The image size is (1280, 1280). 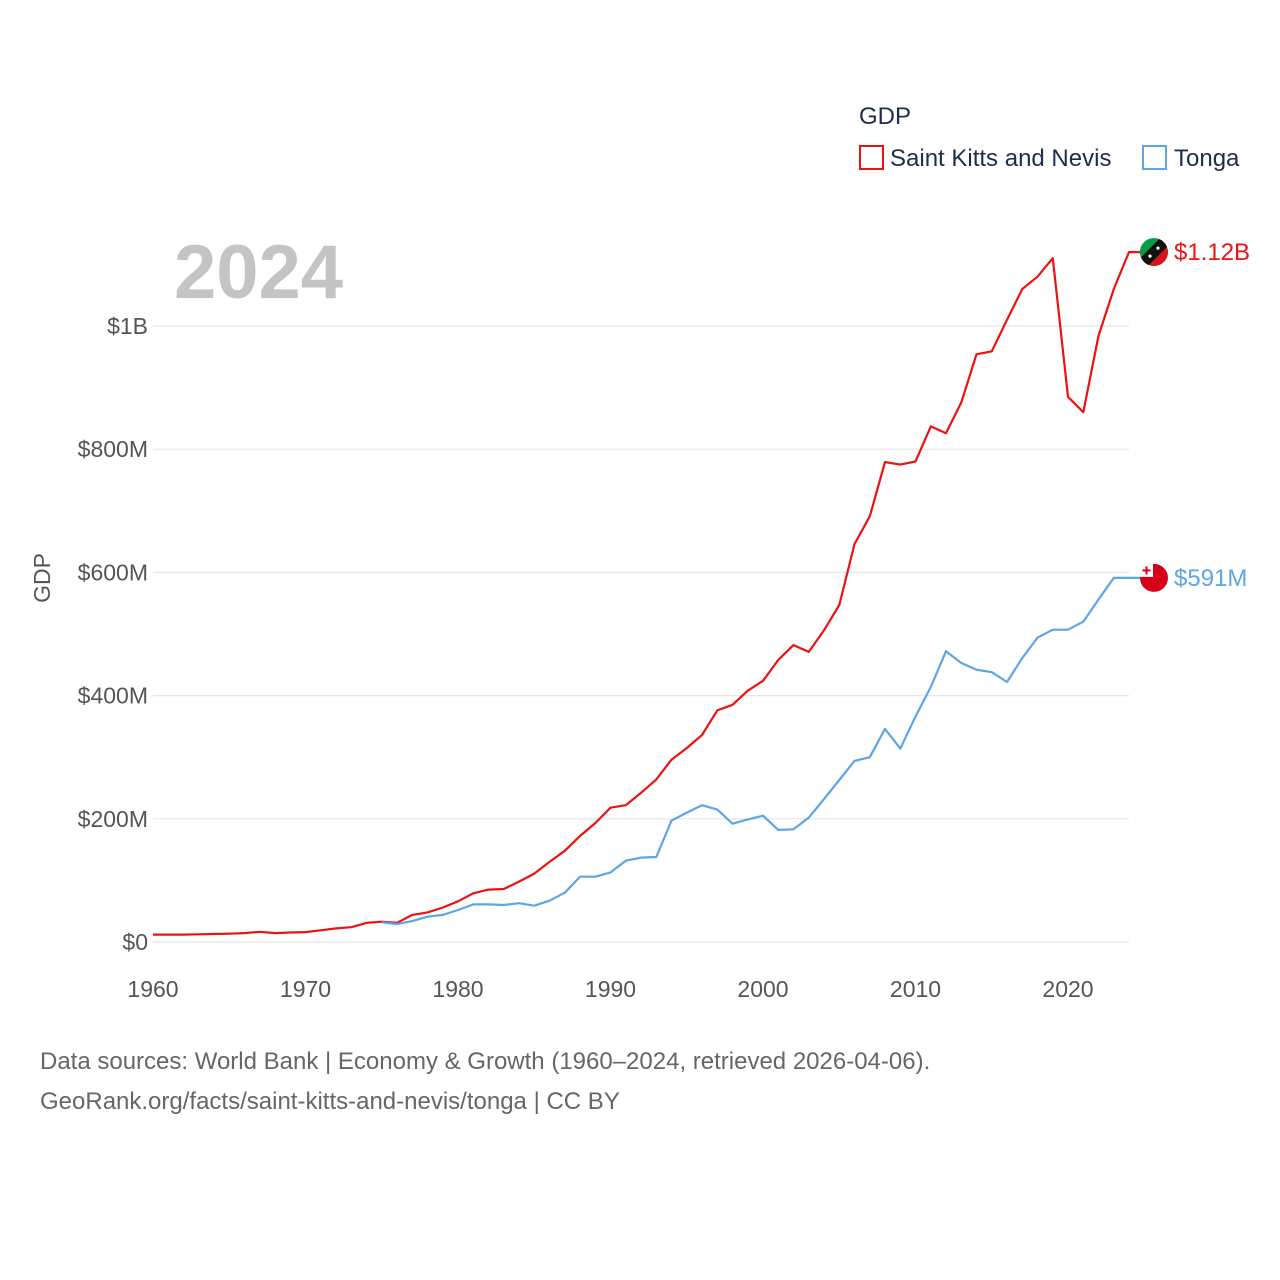 I want to click on legend-swatch-tonga, so click(x=1154, y=157).